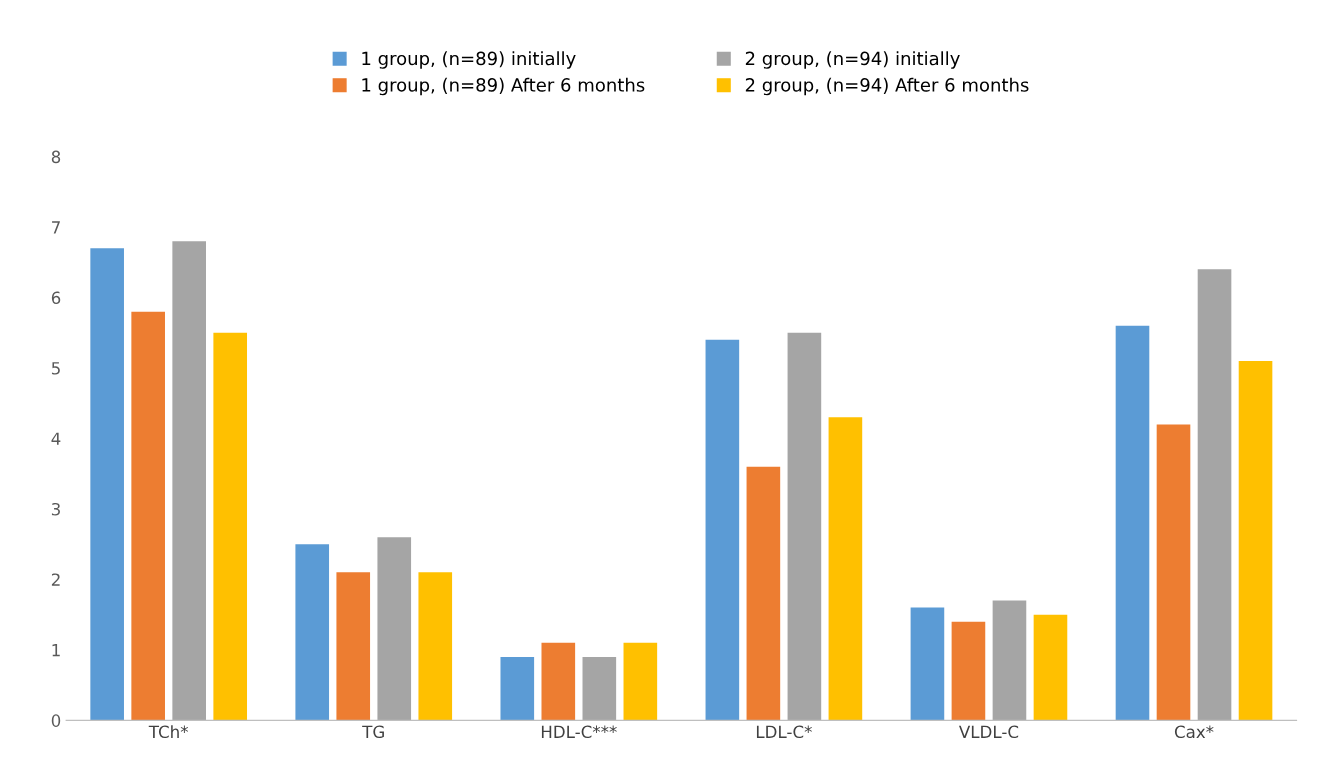 Image resolution: width=1323 pixels, height=783 pixels. What do you see at coordinates (784, 732) in the screenshot?
I see `x-tick-label: LDL-C*` at bounding box center [784, 732].